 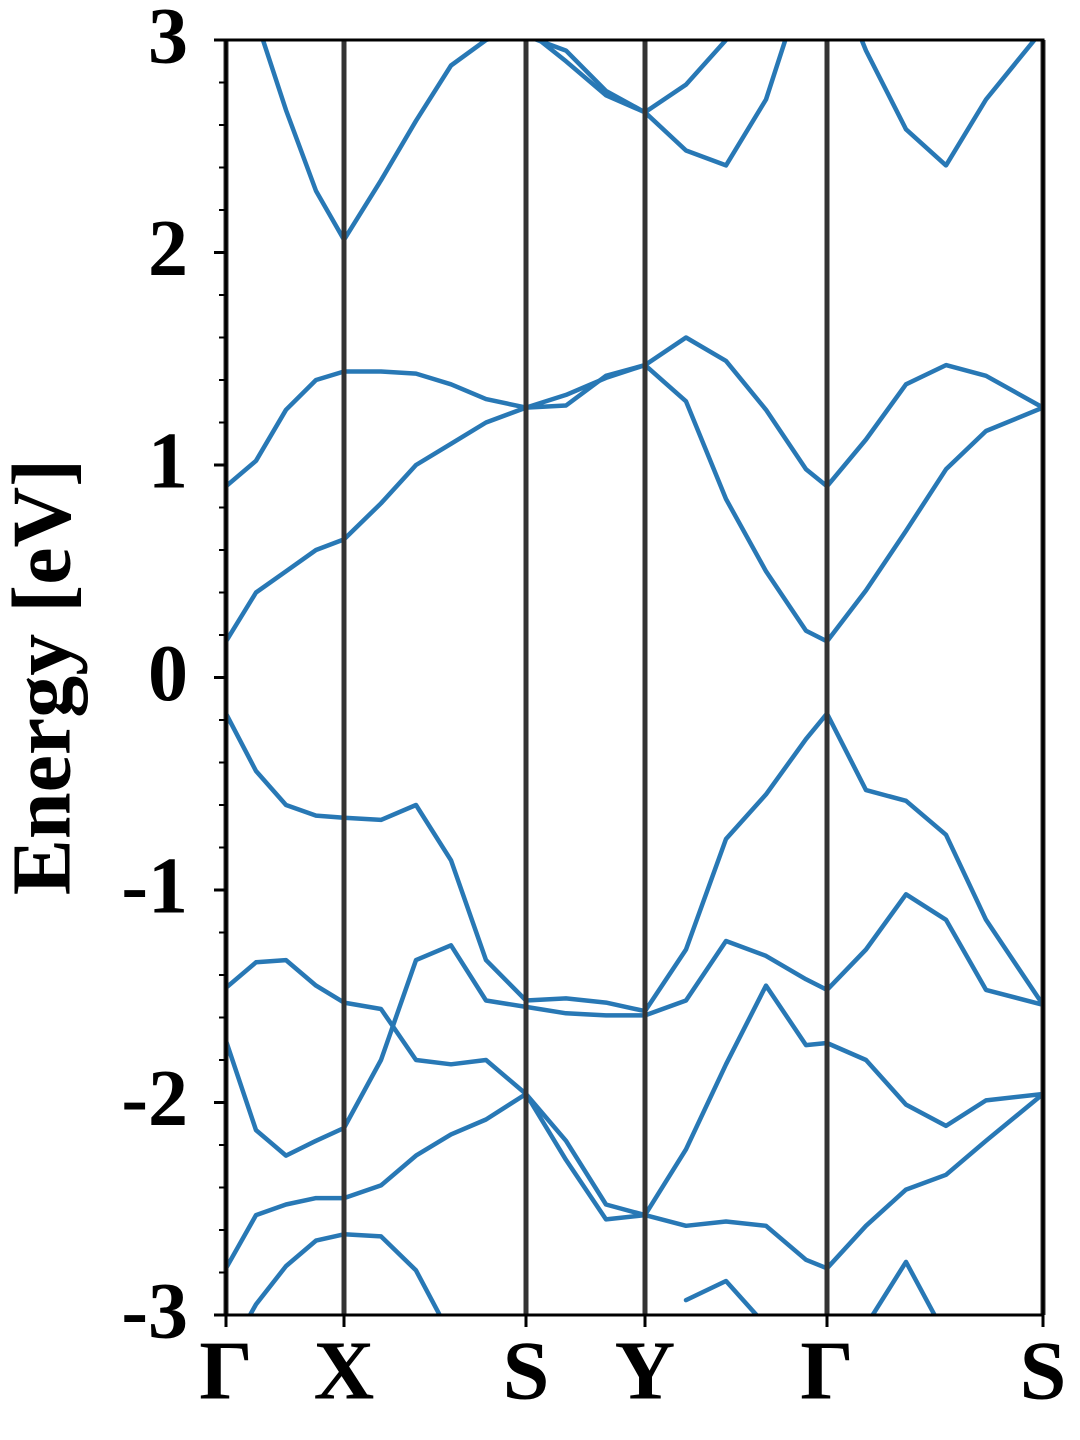 I want to click on y-tick-label: 0, so click(x=168, y=674).